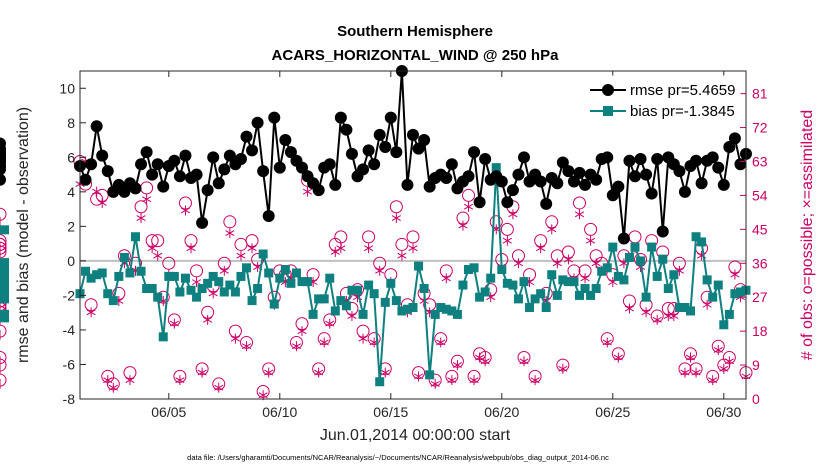 The height and width of the screenshot is (470, 830). What do you see at coordinates (168, 412) in the screenshot?
I see `x-tick-label: 06/05` at bounding box center [168, 412].